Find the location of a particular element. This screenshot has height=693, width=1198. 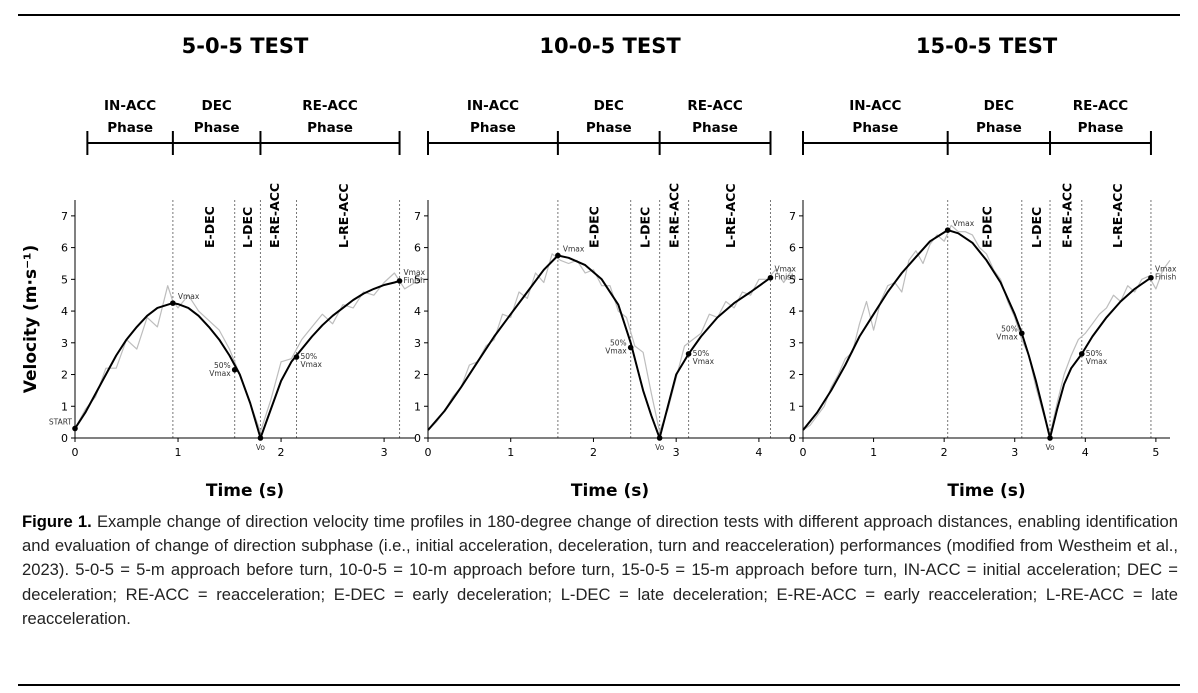

panel-1-phase-label: DEC is located at coordinates (216, 106).